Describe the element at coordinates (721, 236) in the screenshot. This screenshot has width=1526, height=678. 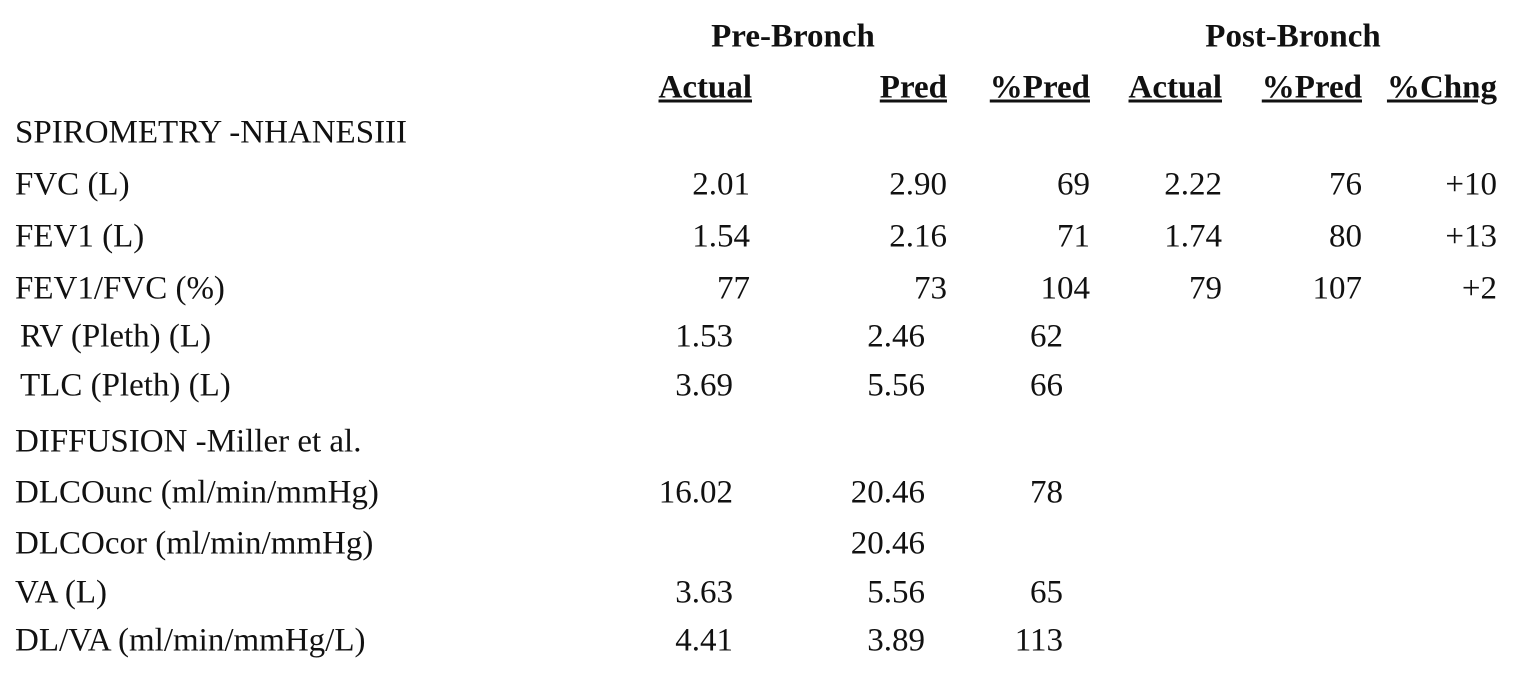
I see `cell-value: 1.54` at that location.